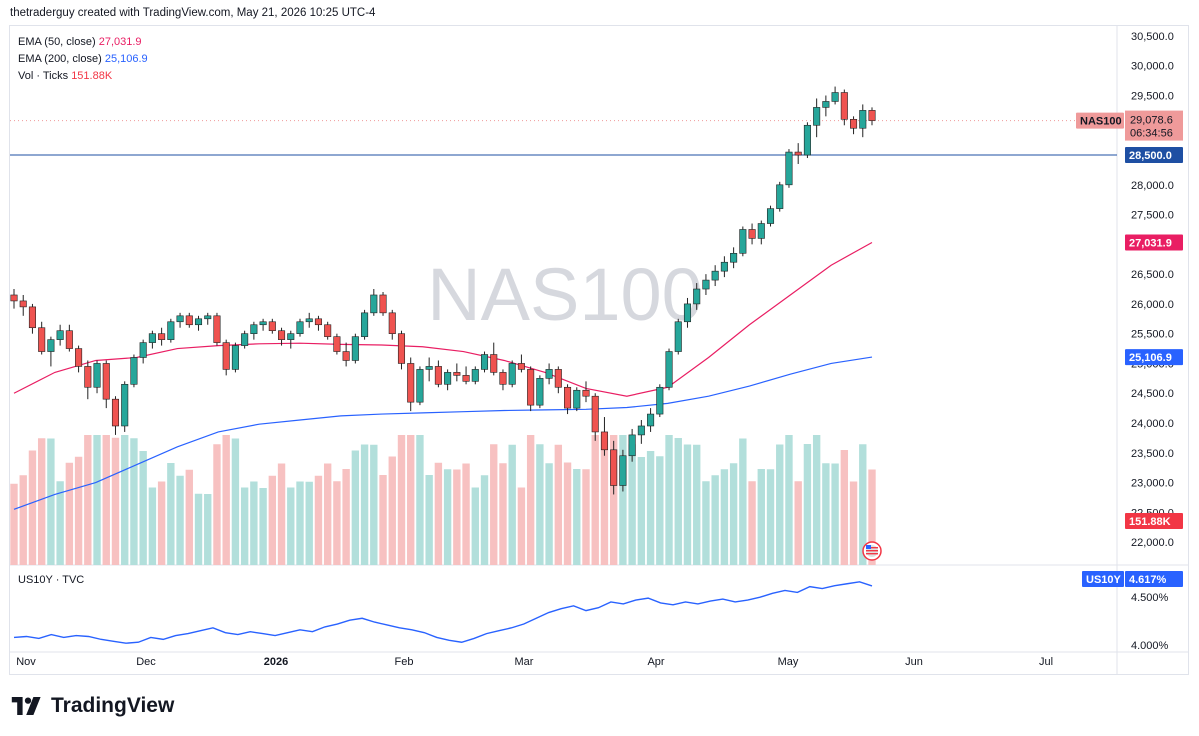  Describe the element at coordinates (1152, 186) in the screenshot. I see `price-tick-label: 28,000.0` at that location.